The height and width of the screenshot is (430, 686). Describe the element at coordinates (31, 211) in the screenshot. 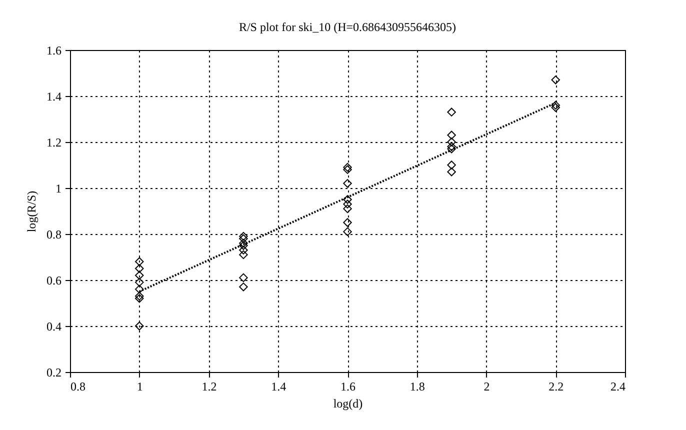

I see `y-axis-title: log(R/S)` at that location.